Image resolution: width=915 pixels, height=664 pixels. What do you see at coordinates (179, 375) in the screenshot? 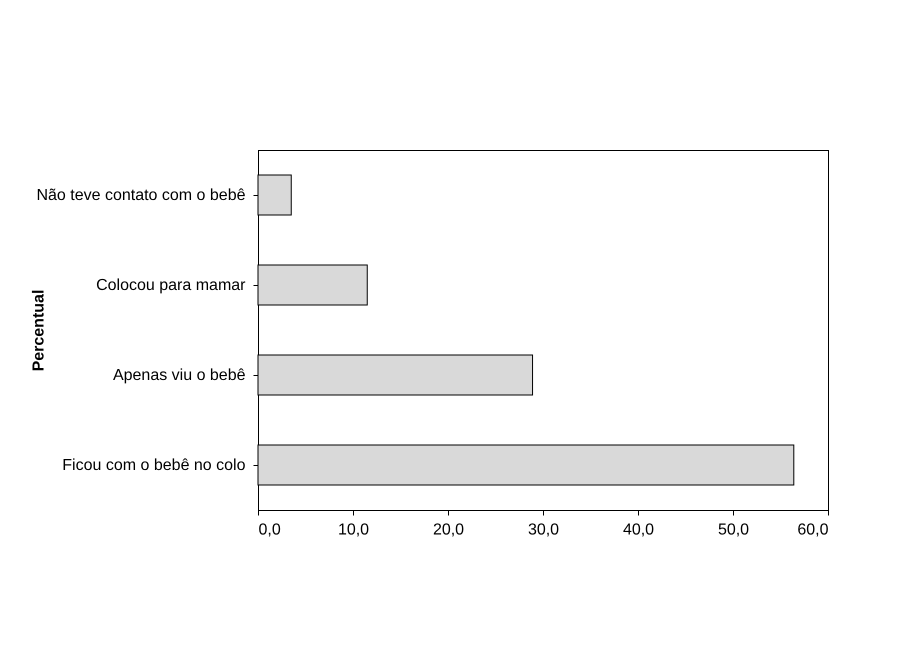
I see `y-tick-label: Apenas viu o bebê` at bounding box center [179, 375].